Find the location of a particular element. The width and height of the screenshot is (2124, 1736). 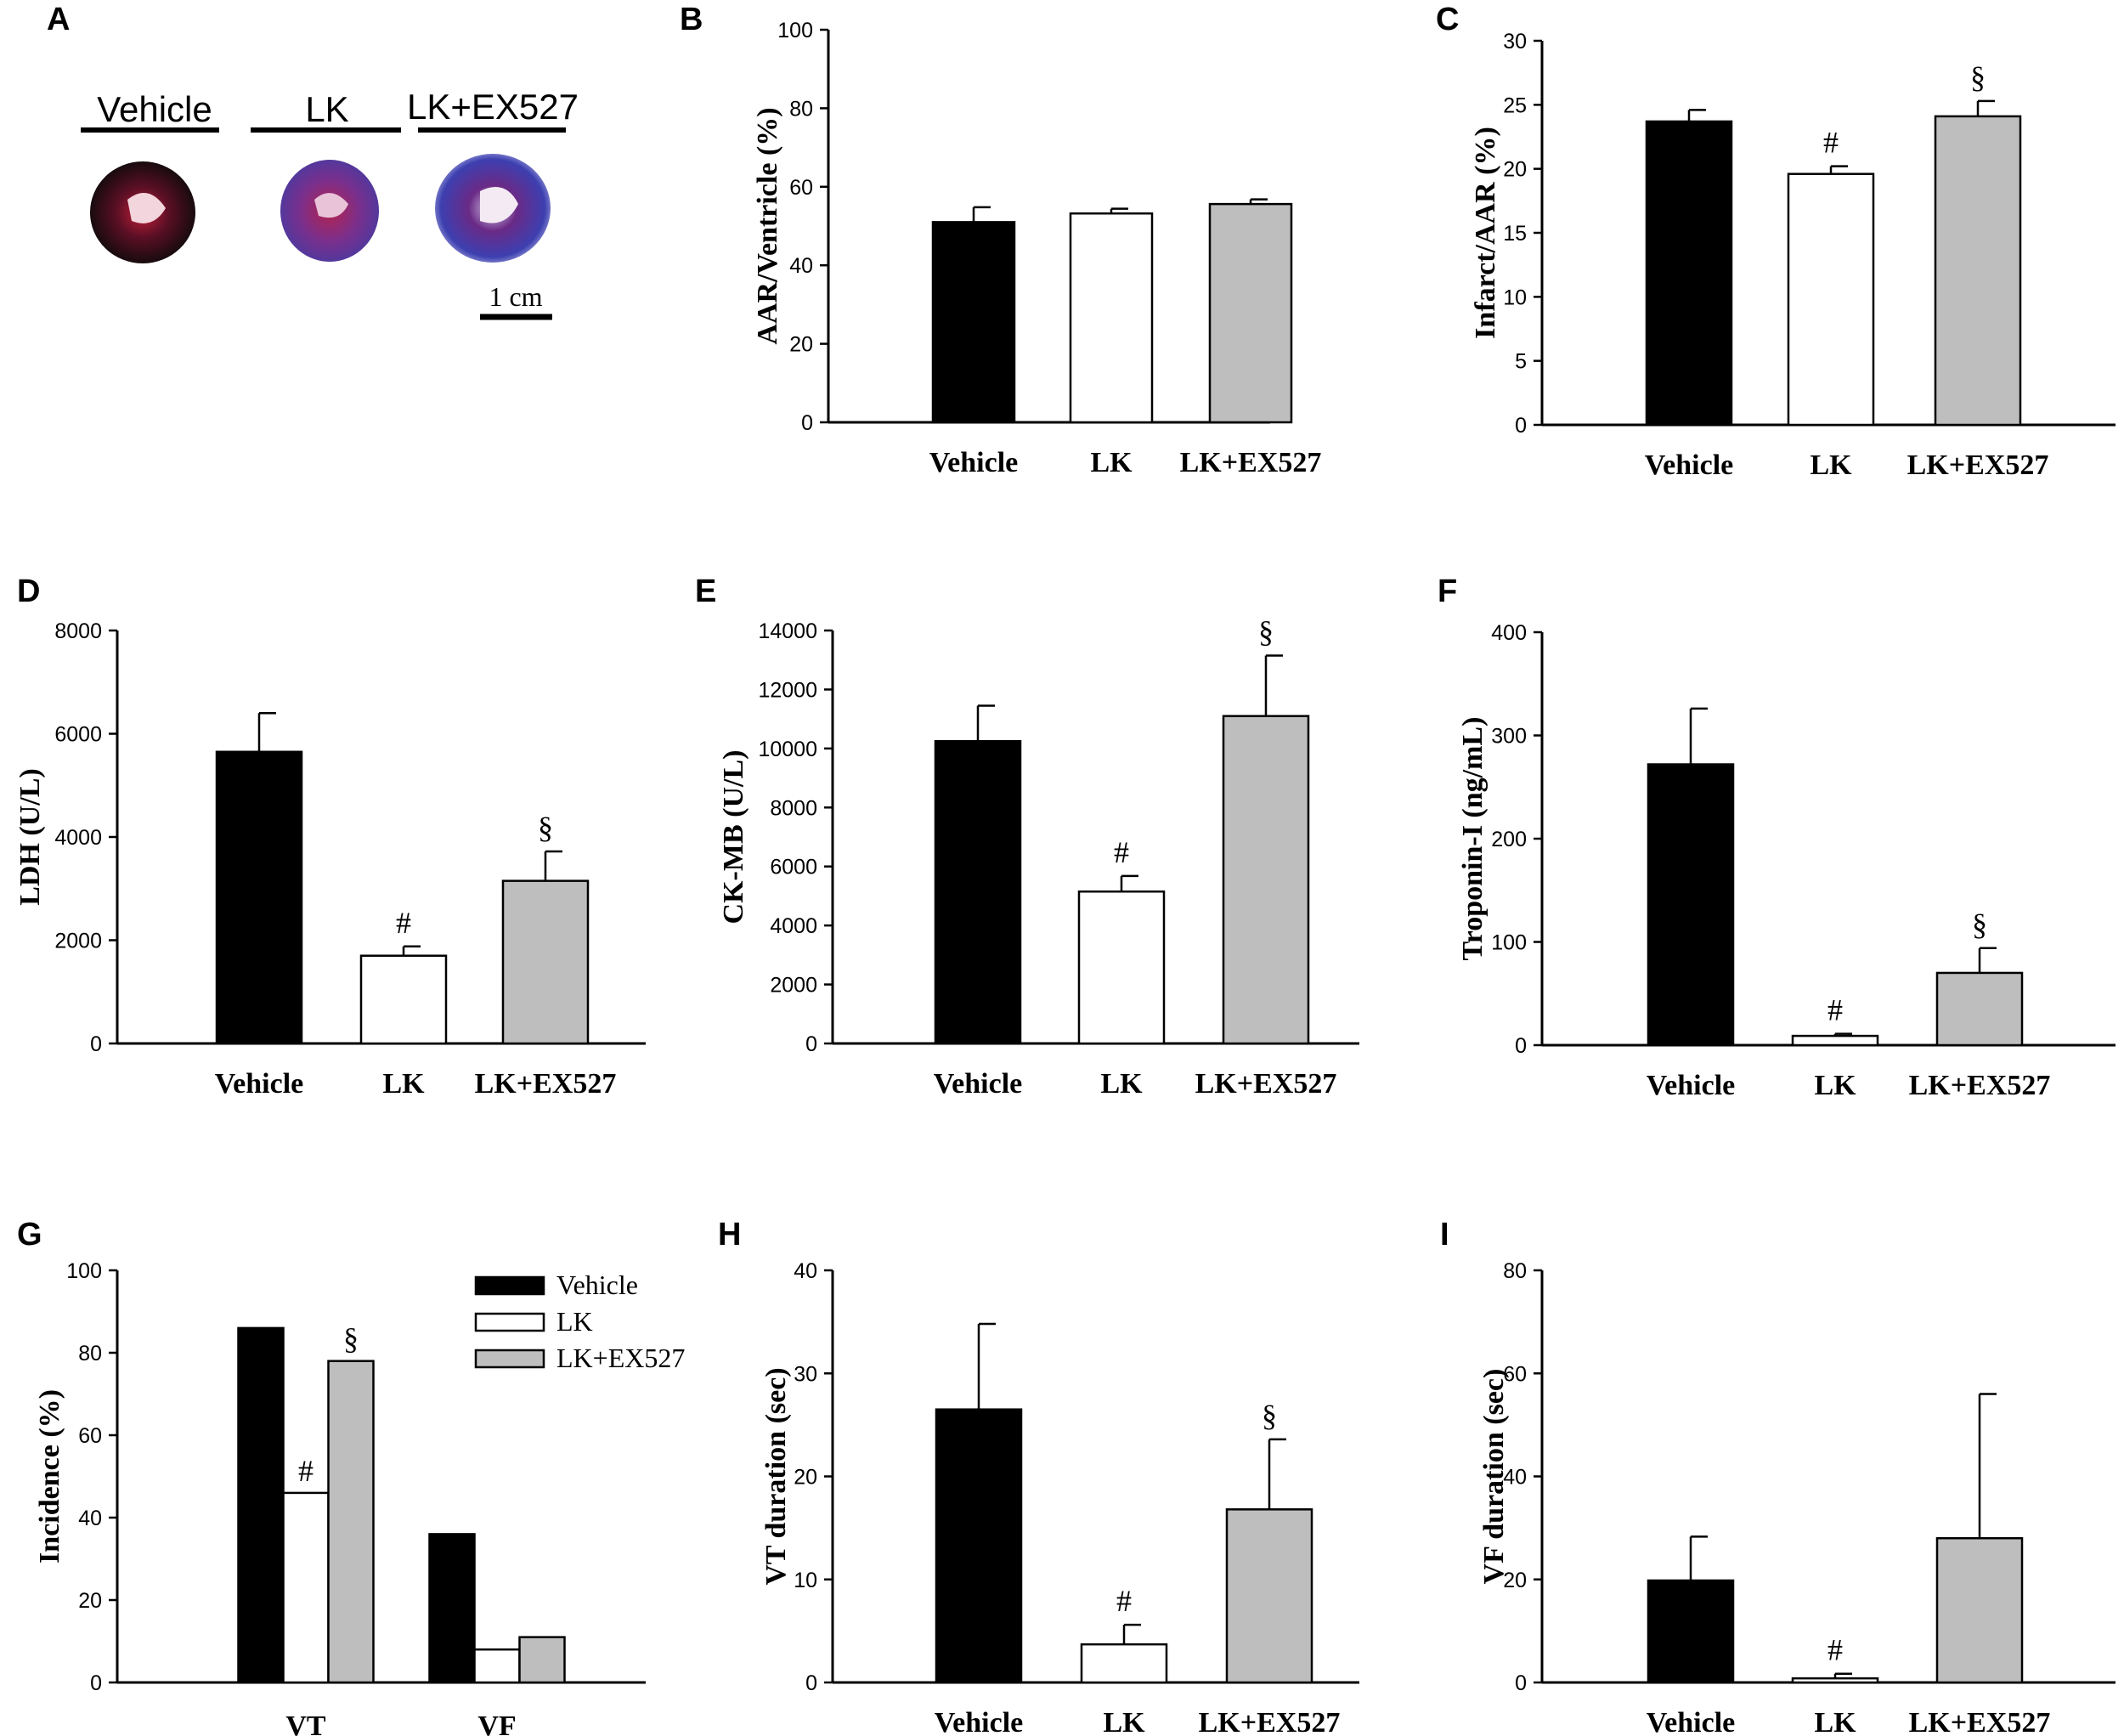

heart-label-vehicle: Vehicle is located at coordinates (154, 109).